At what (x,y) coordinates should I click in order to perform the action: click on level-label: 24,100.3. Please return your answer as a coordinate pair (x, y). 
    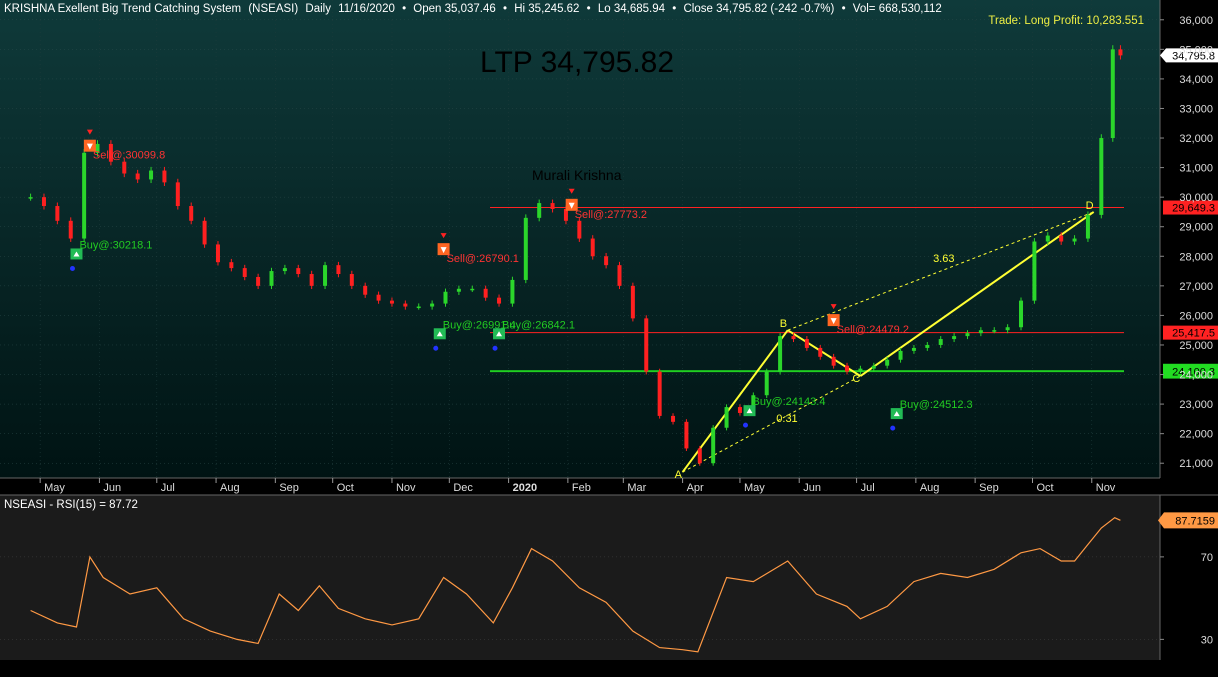
    Looking at the image, I should click on (1193, 373).